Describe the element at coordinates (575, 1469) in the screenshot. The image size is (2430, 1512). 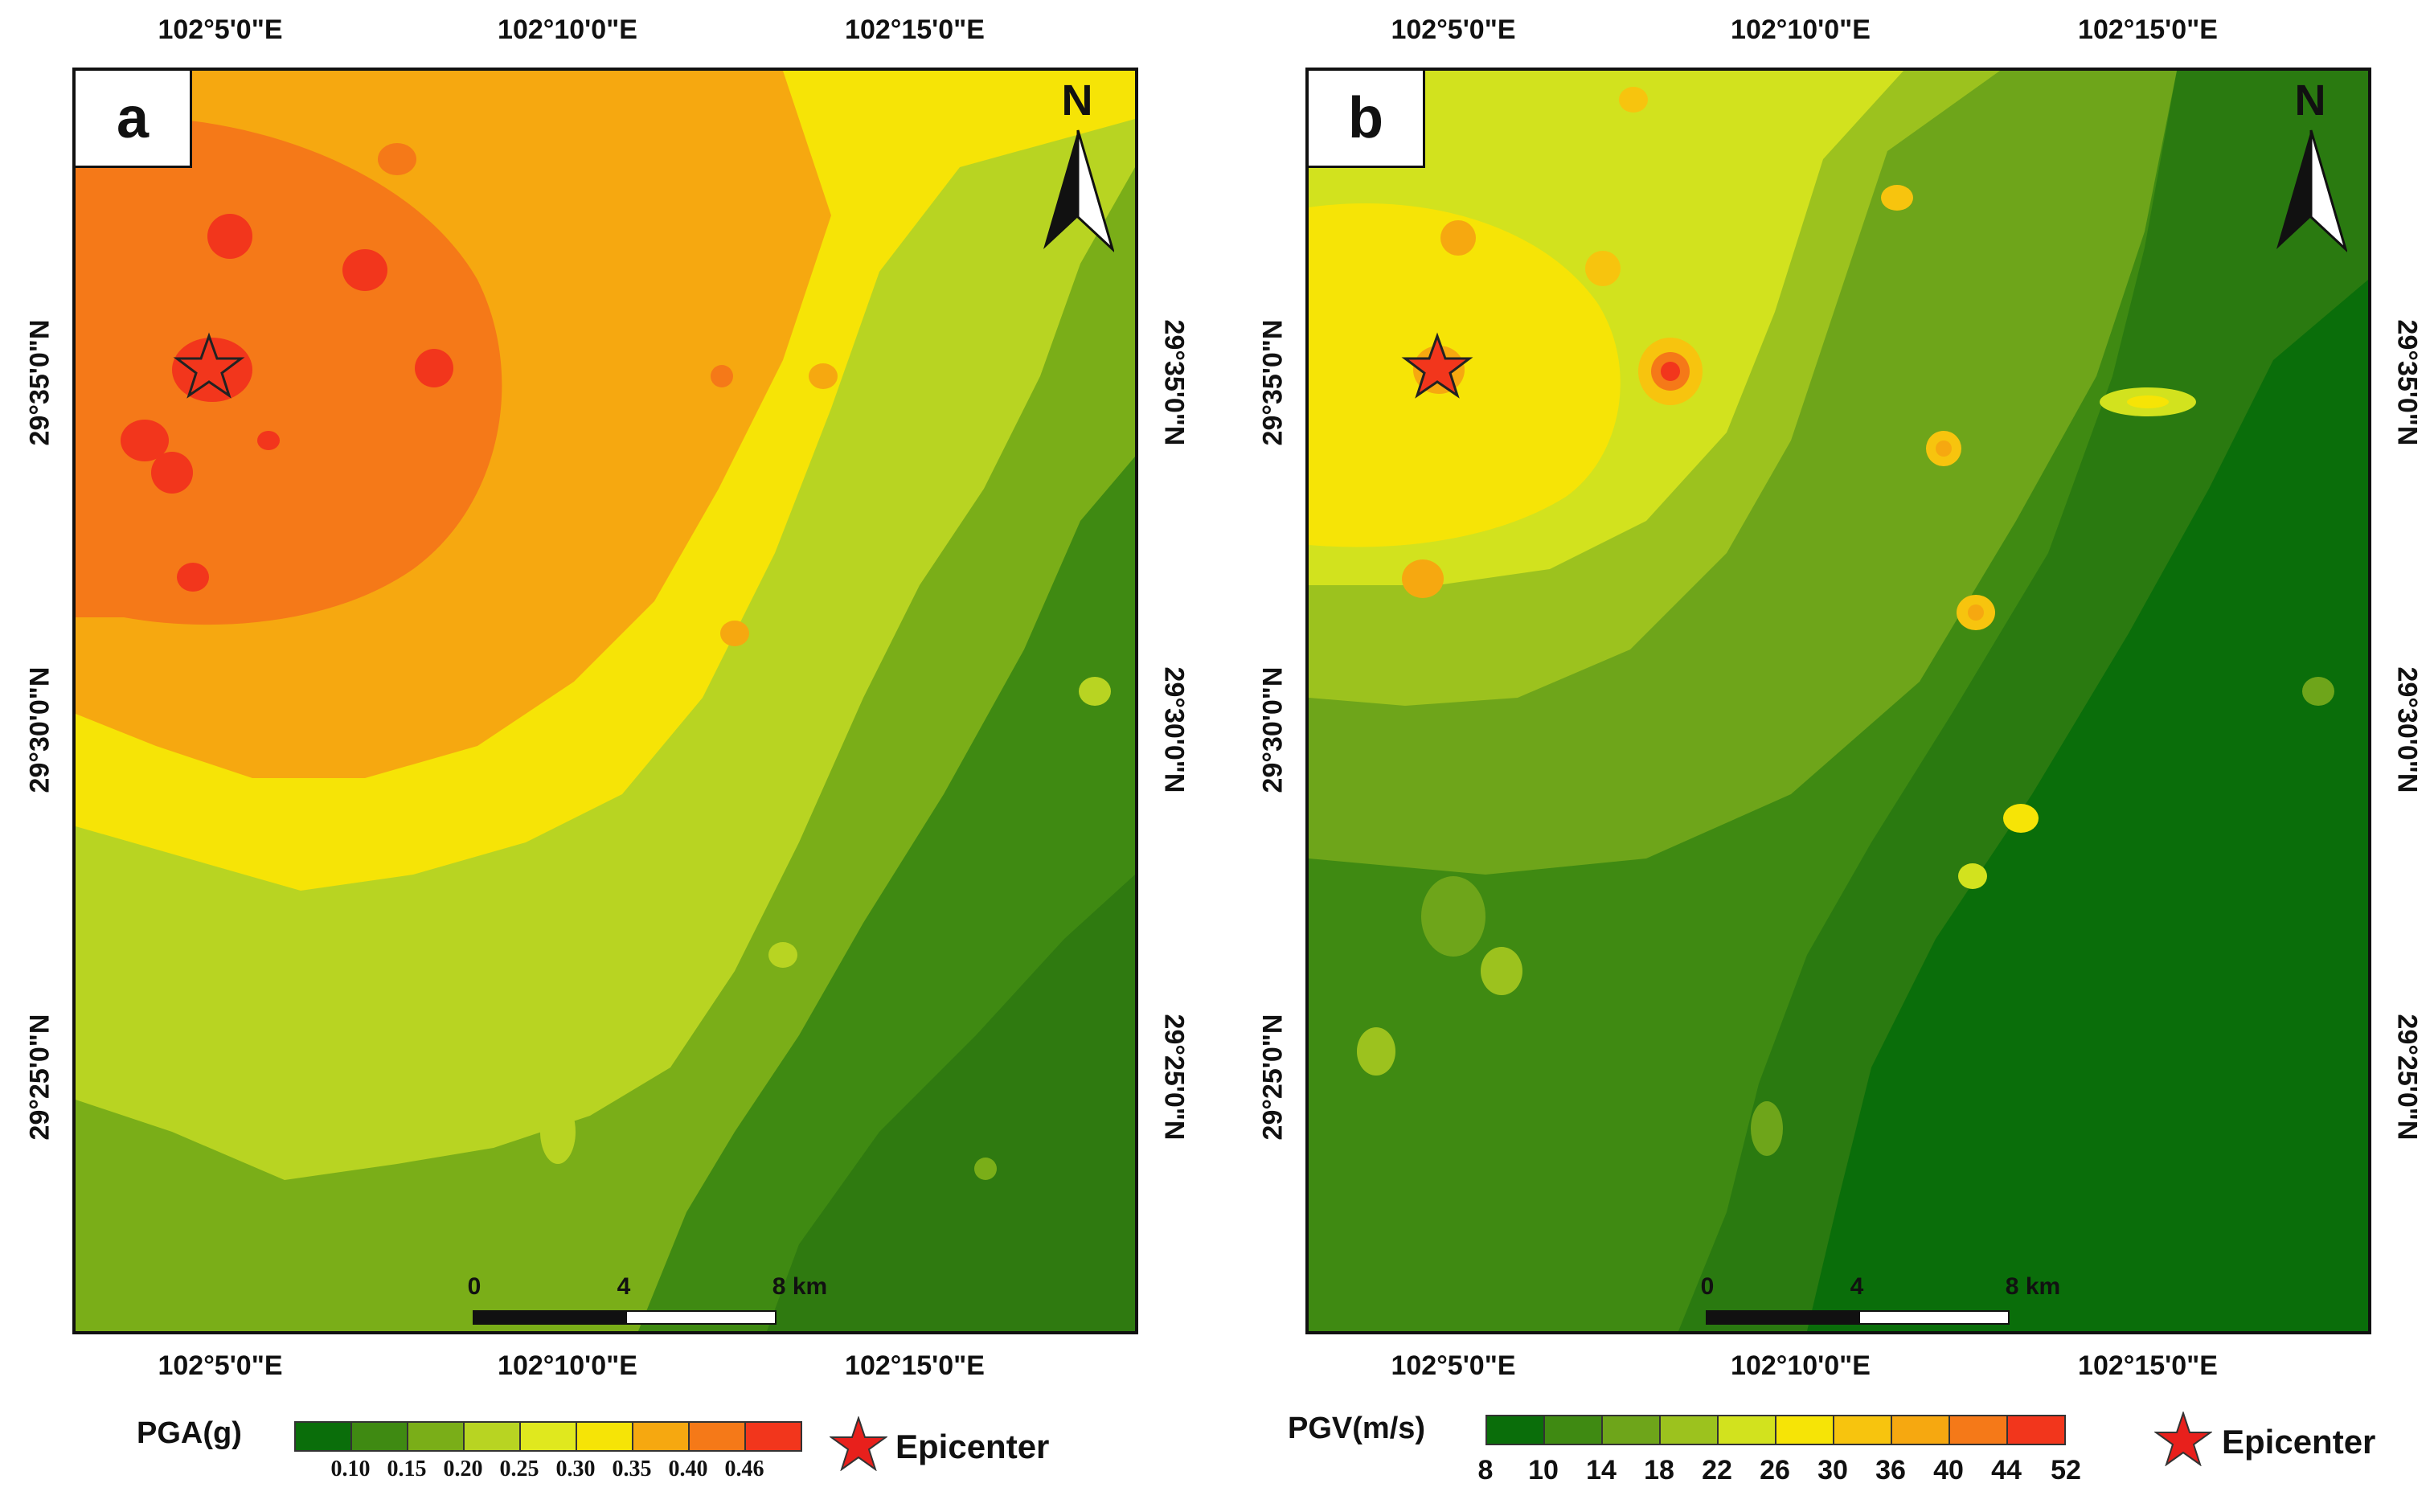
I see `pga-legend-label: 0.30` at that location.